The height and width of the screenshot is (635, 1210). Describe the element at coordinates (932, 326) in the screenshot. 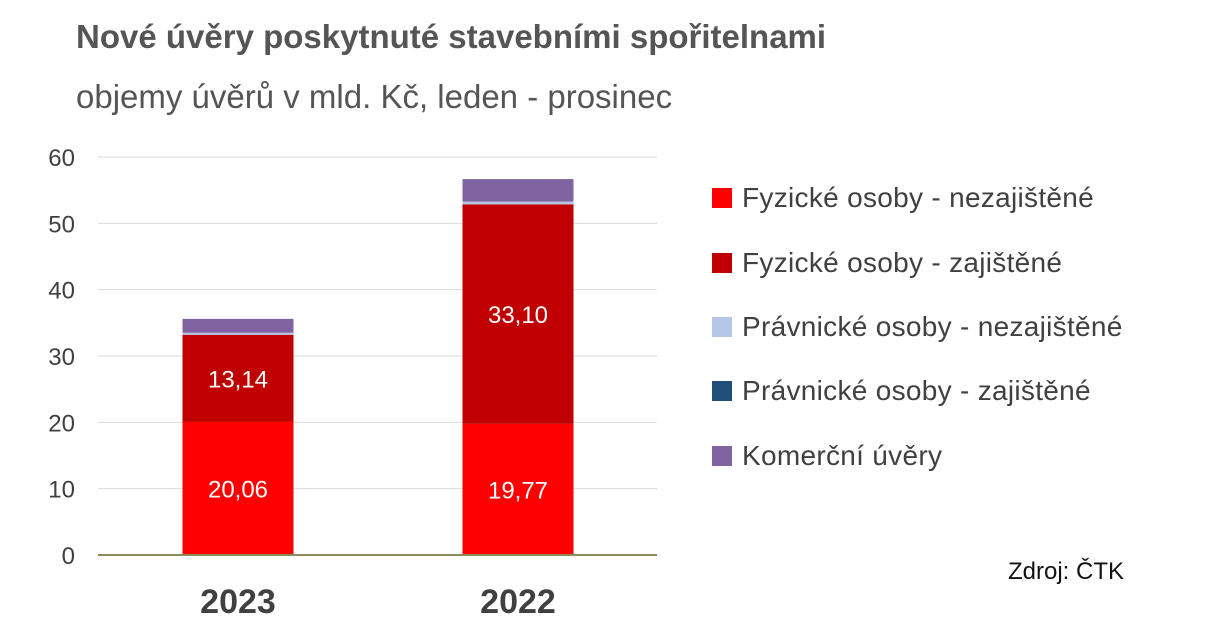

I see `legend-label: Právnické osoby - nezajištěné` at that location.